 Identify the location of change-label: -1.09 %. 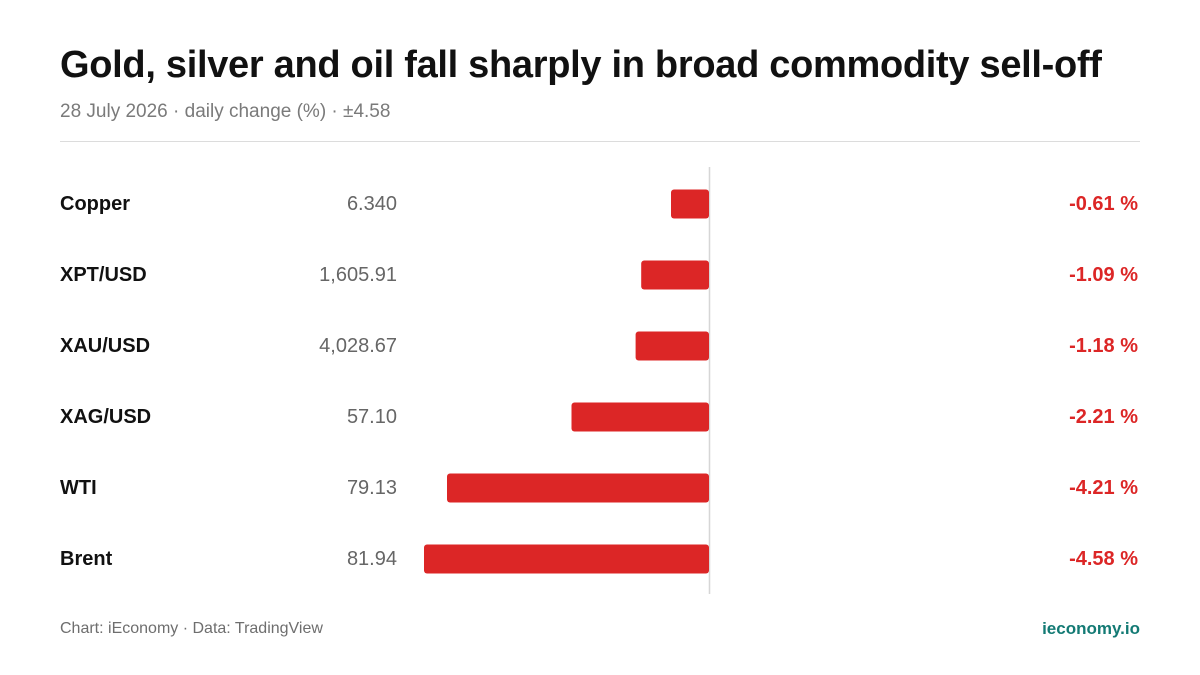
(1103, 275).